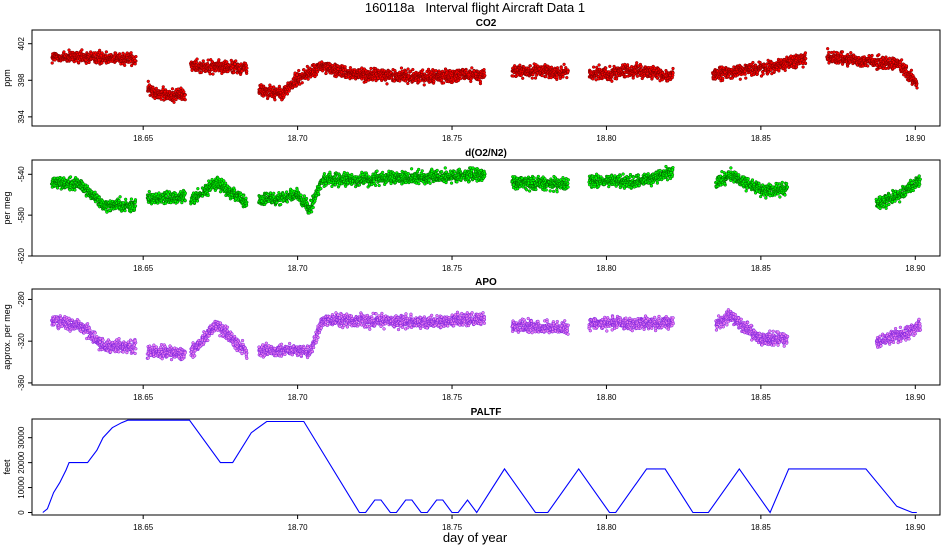  What do you see at coordinates (298, 138) in the screenshot?
I see `x-tick-label: 18.70` at bounding box center [298, 138].